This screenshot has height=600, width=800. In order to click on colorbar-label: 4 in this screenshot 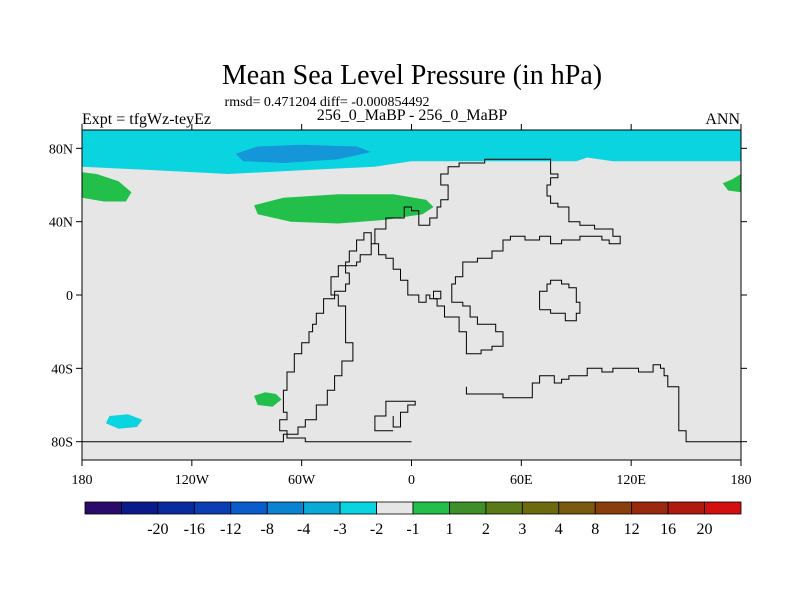, I will do `click(559, 529)`.